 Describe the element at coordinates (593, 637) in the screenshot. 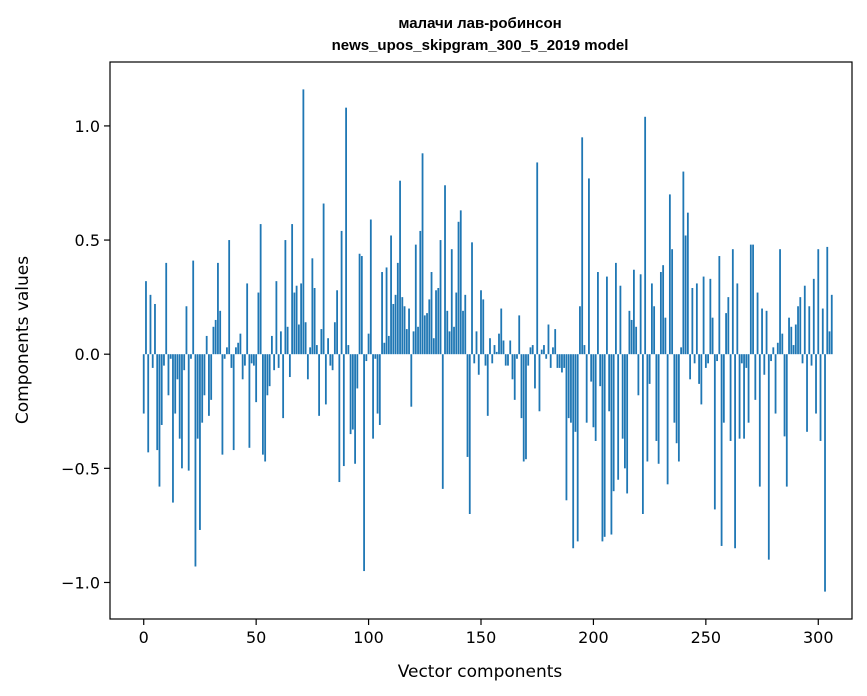

I see `x-tick-label-4: 200` at that location.